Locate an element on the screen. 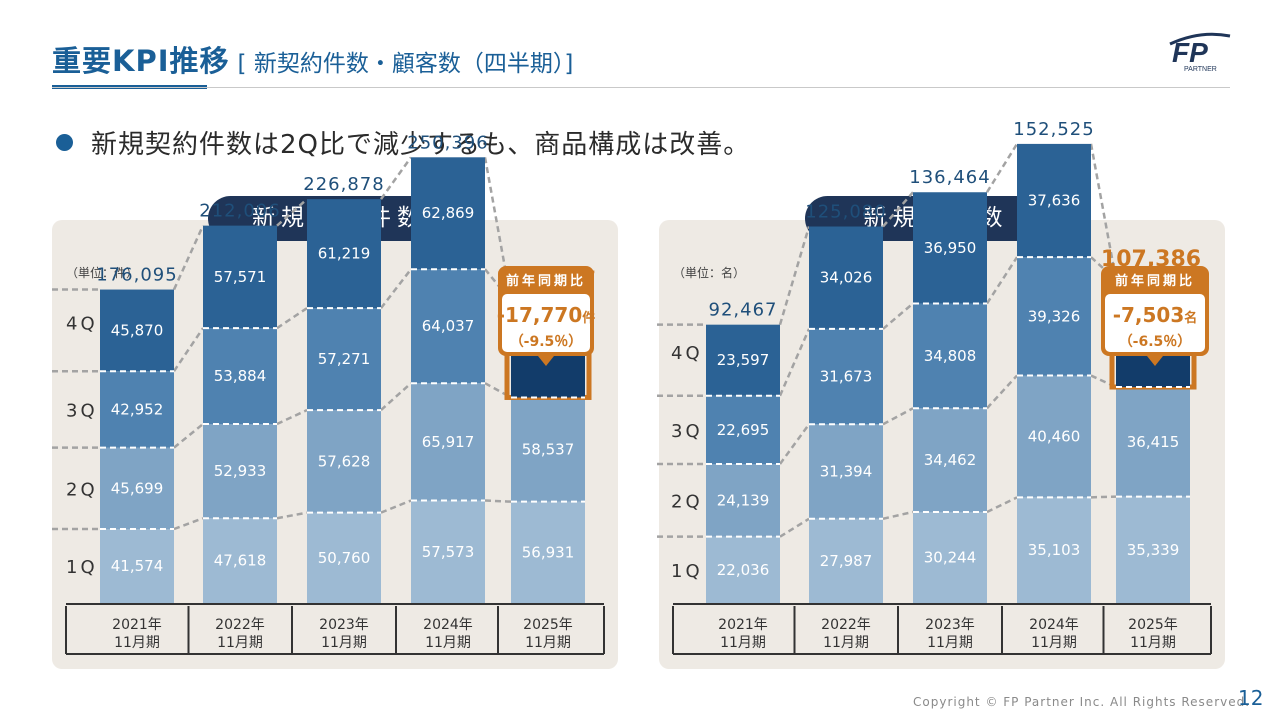 This screenshot has height=720, width=1280. c-data-label: 61,219 is located at coordinates (344, 254).